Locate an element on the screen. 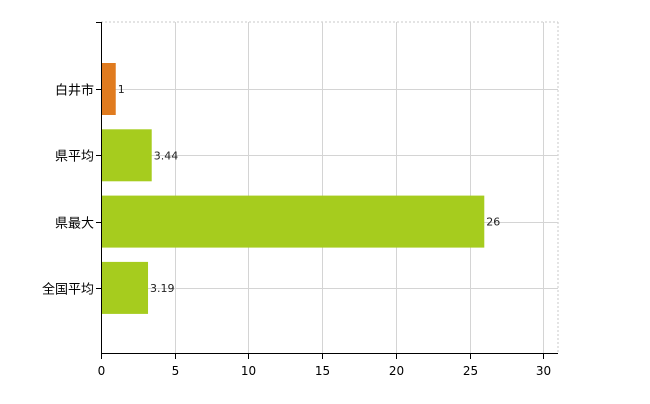 The width and height of the screenshot is (650, 404). x-tick-label: 10 is located at coordinates (248, 371).